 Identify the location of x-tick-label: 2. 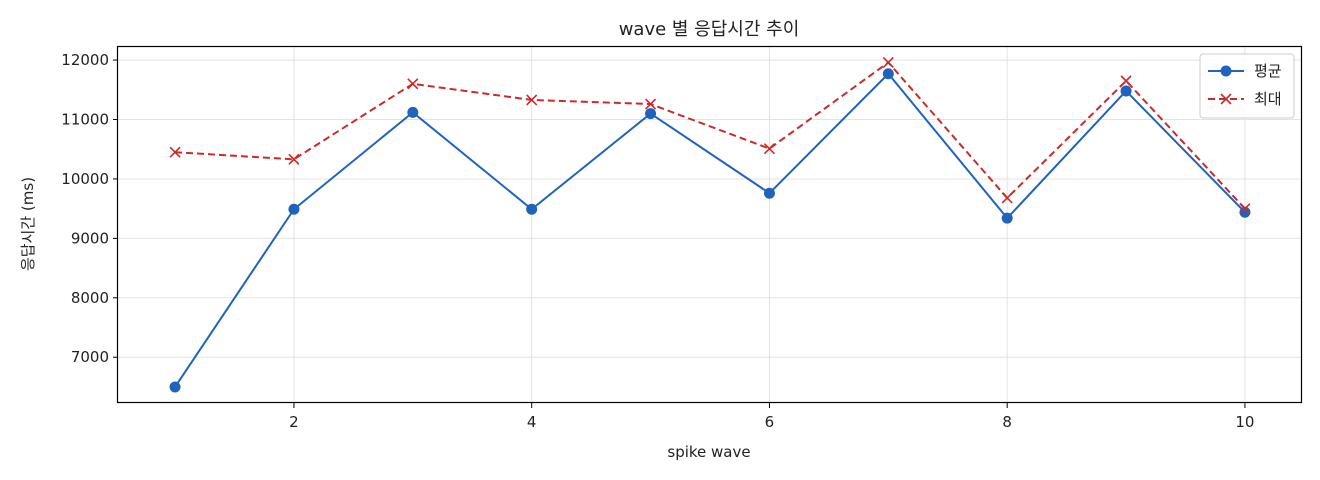
(294, 422).